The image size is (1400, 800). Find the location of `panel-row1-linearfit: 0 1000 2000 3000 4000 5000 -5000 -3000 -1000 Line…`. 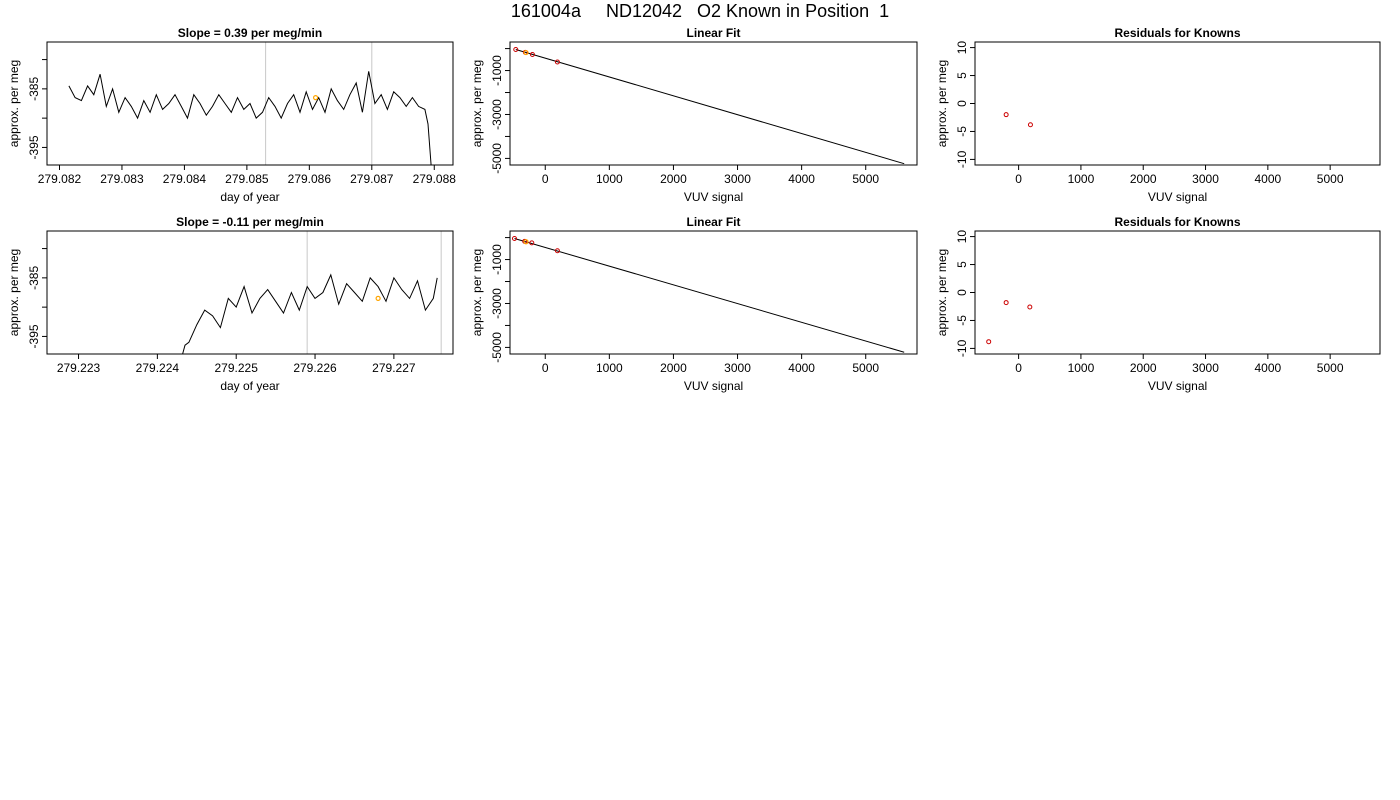

panel-row1-linearfit: 0 1000 2000 3000 4000 5000 -5000 -3000 -1000 Line… is located at coordinates (694, 115).